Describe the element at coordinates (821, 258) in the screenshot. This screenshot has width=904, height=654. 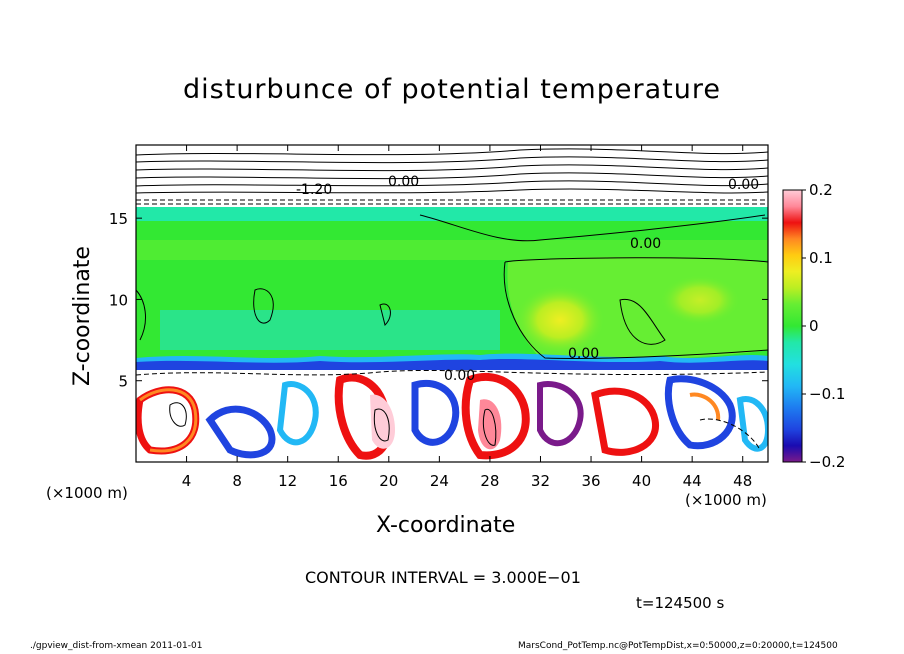
I see `colorbar-tick-label: 0.1` at that location.